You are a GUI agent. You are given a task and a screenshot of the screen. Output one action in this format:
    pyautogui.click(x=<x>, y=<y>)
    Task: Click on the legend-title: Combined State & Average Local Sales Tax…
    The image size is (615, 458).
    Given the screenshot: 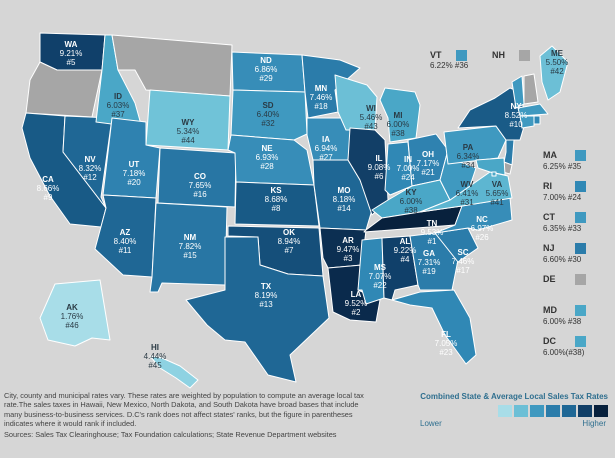 What is the action you would take?
    pyautogui.click(x=514, y=396)
    